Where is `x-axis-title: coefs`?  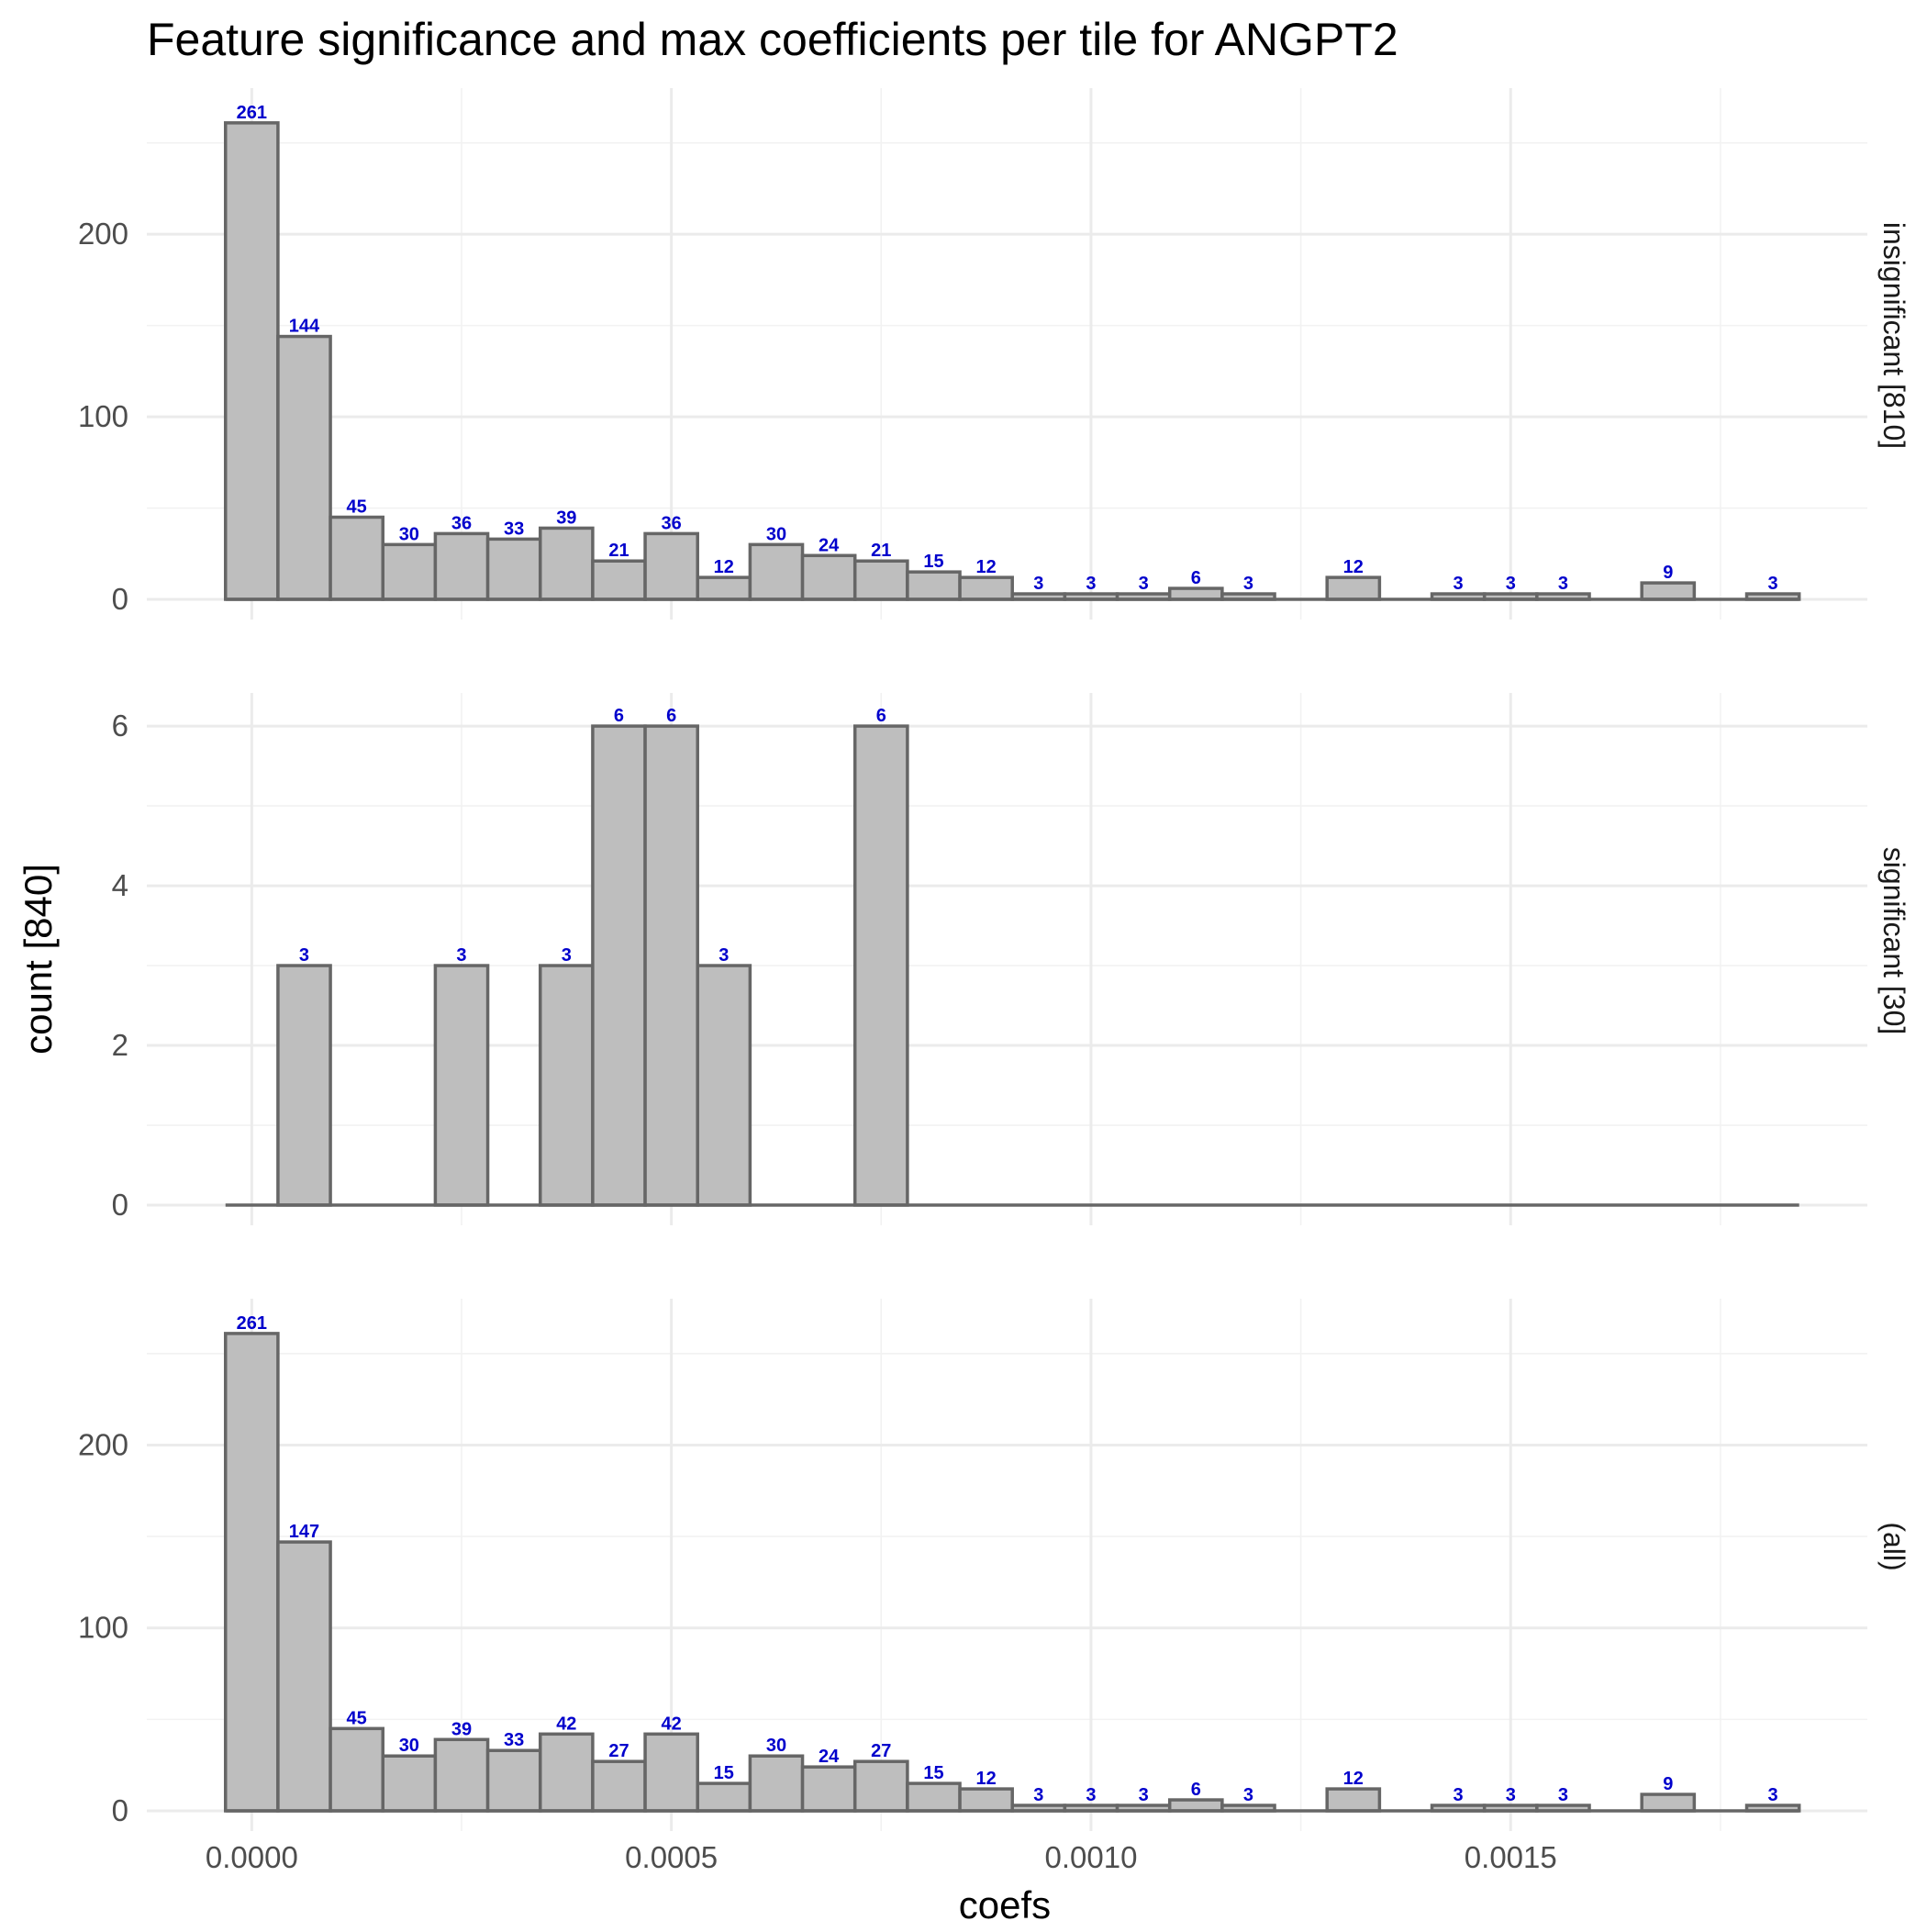 x-axis-title: coefs is located at coordinates (1005, 1904).